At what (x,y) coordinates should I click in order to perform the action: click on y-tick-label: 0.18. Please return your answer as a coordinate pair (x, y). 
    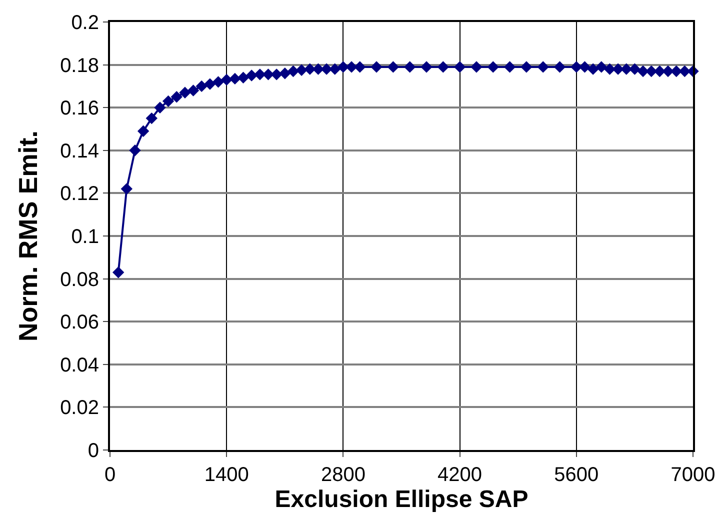
    Looking at the image, I should click on (79, 65).